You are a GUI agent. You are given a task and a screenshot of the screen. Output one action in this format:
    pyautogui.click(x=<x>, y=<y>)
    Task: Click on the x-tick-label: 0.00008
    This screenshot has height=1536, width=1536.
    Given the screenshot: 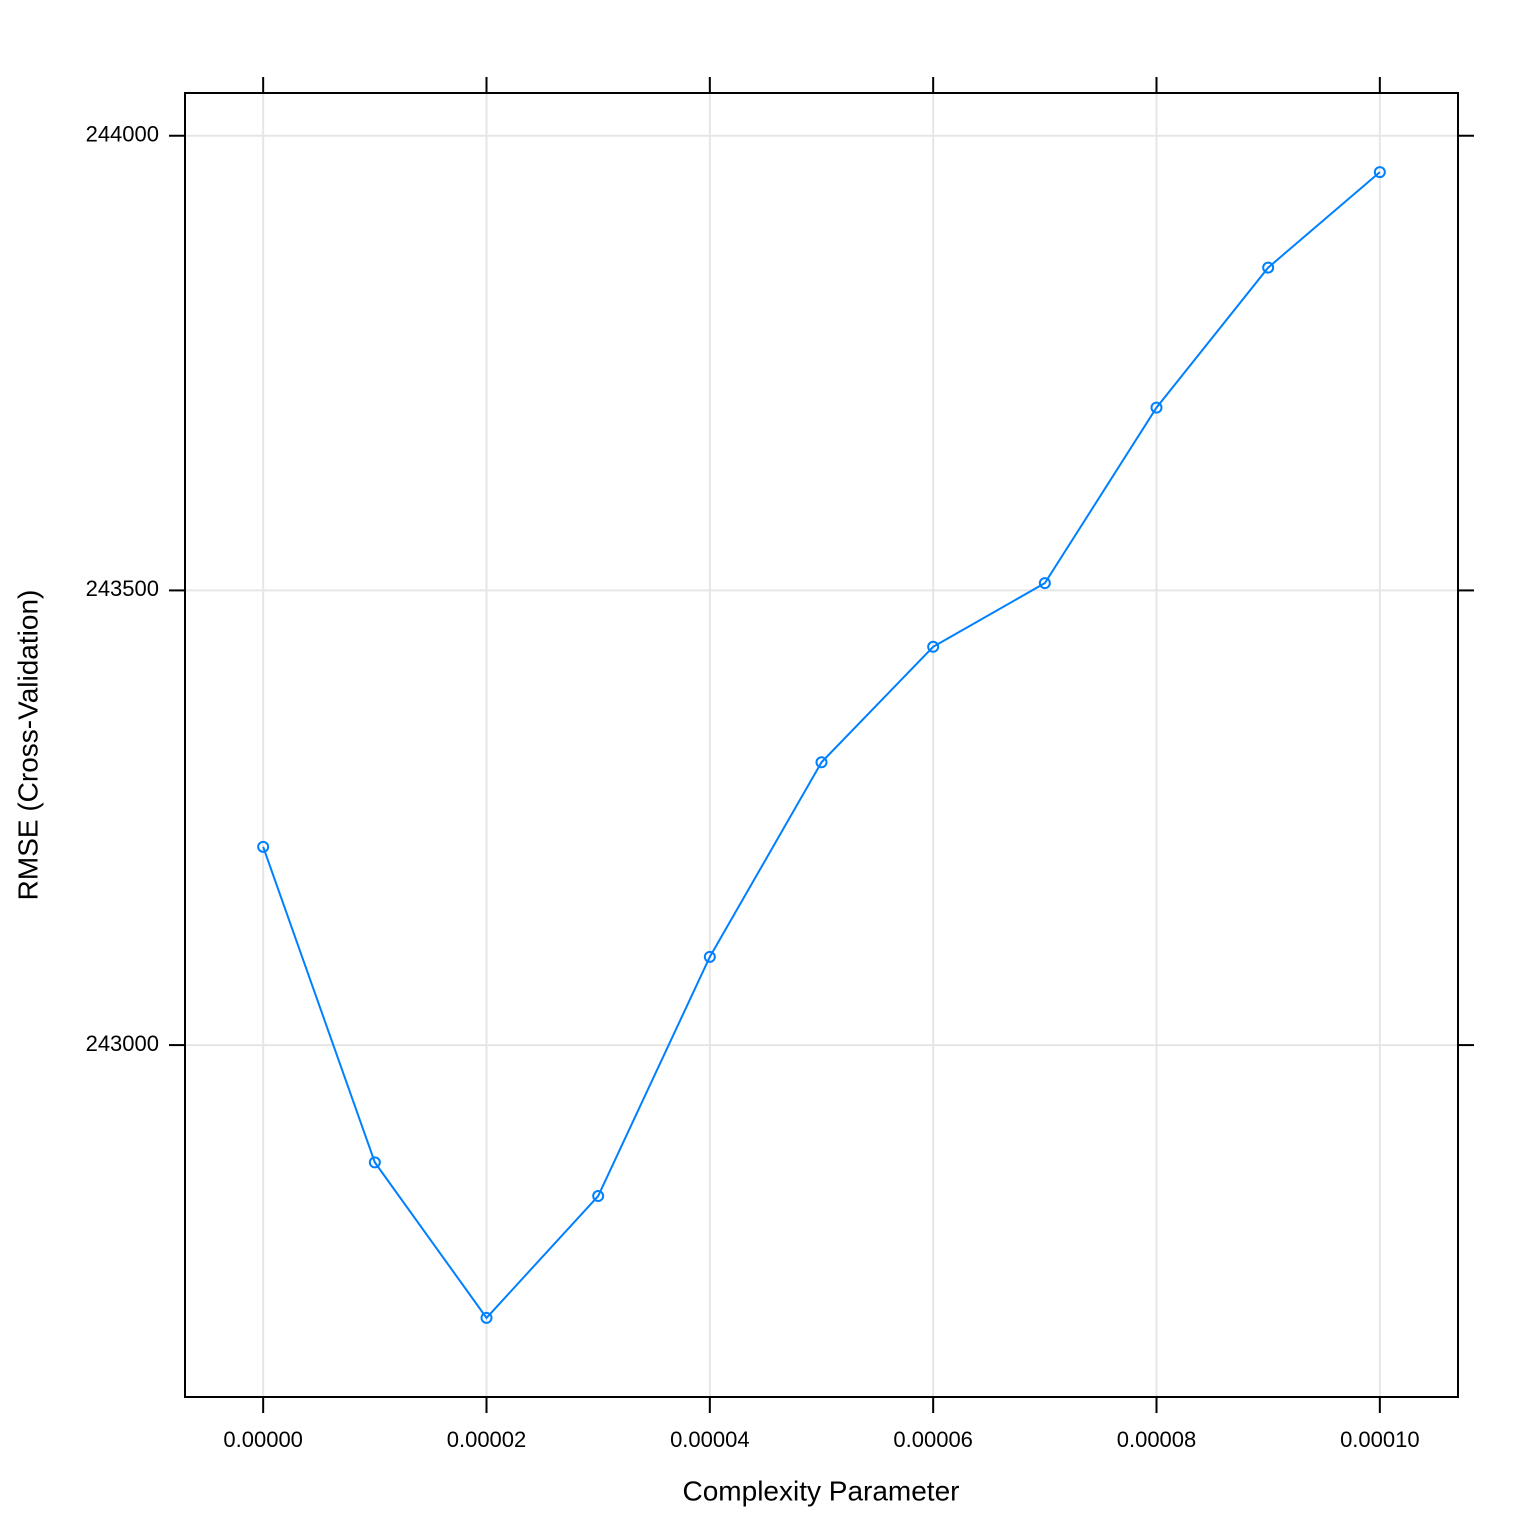 What is the action you would take?
    pyautogui.click(x=1157, y=1439)
    